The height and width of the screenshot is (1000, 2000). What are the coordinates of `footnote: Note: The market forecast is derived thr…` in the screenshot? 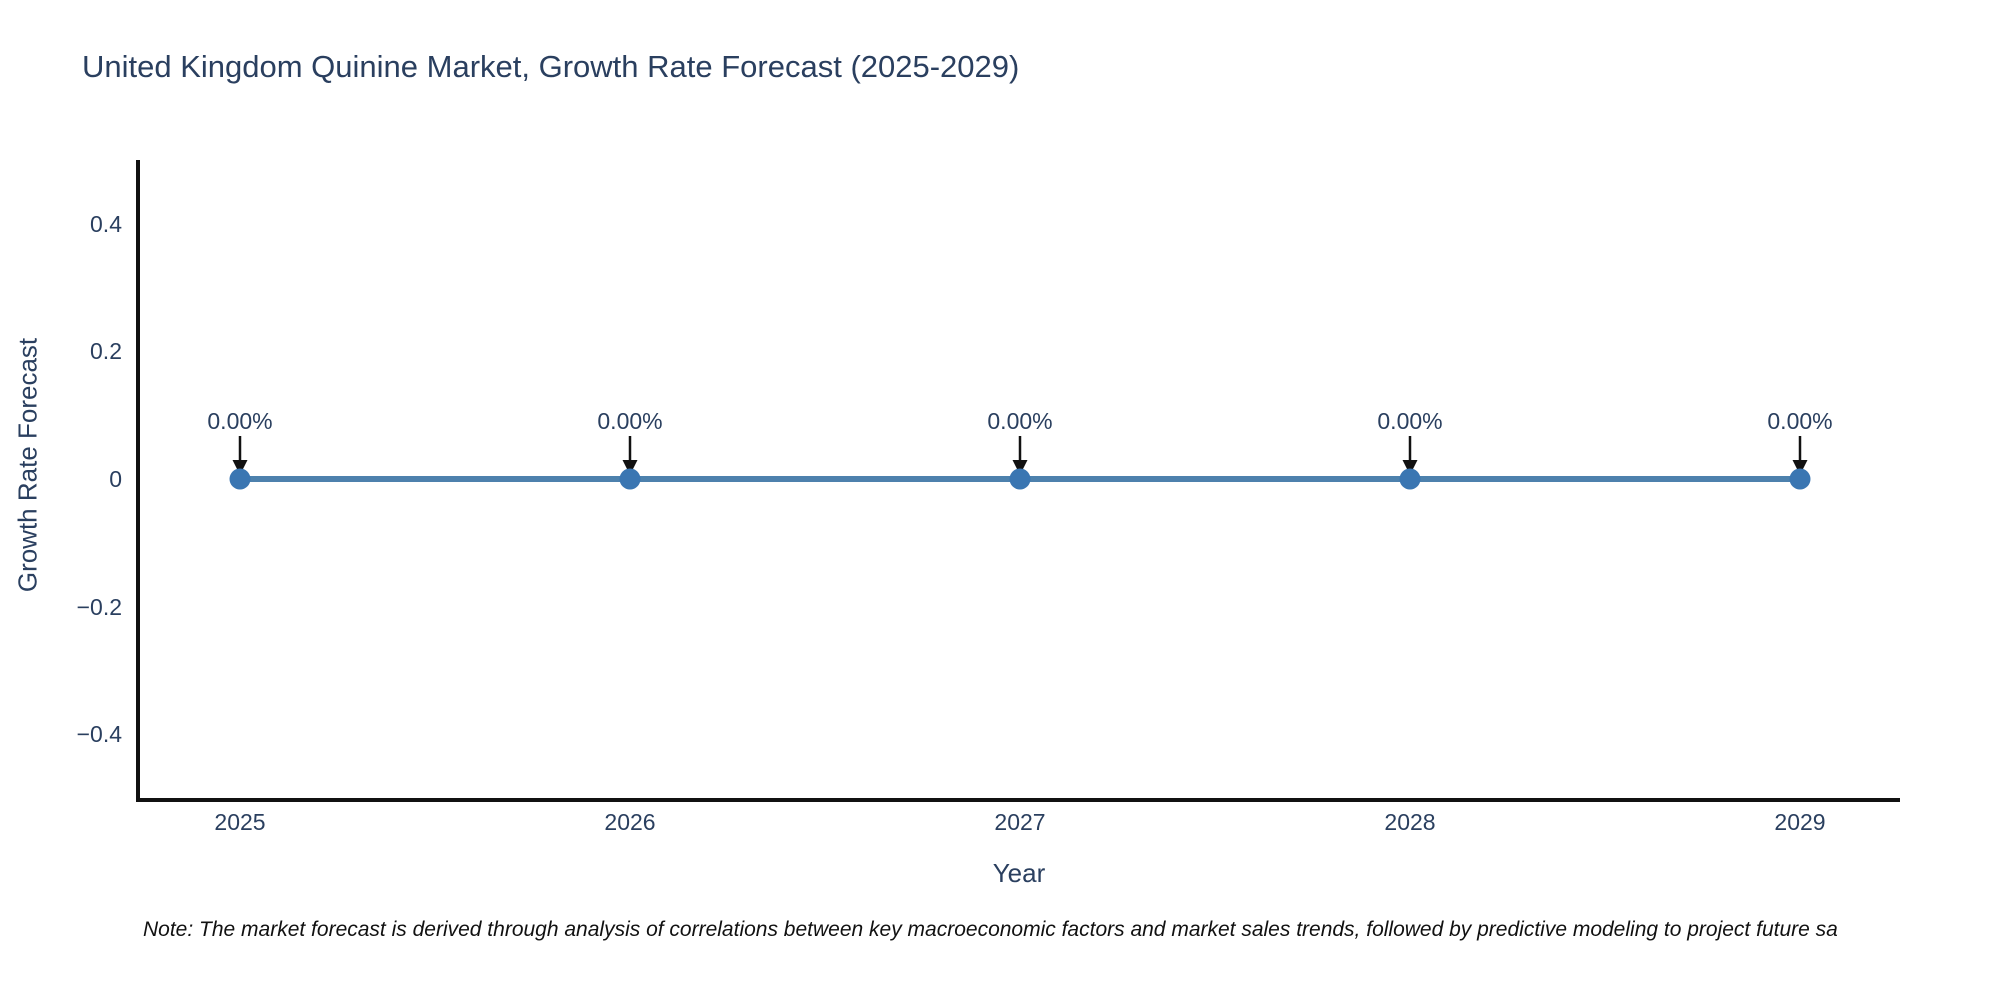 It's located at (990, 929).